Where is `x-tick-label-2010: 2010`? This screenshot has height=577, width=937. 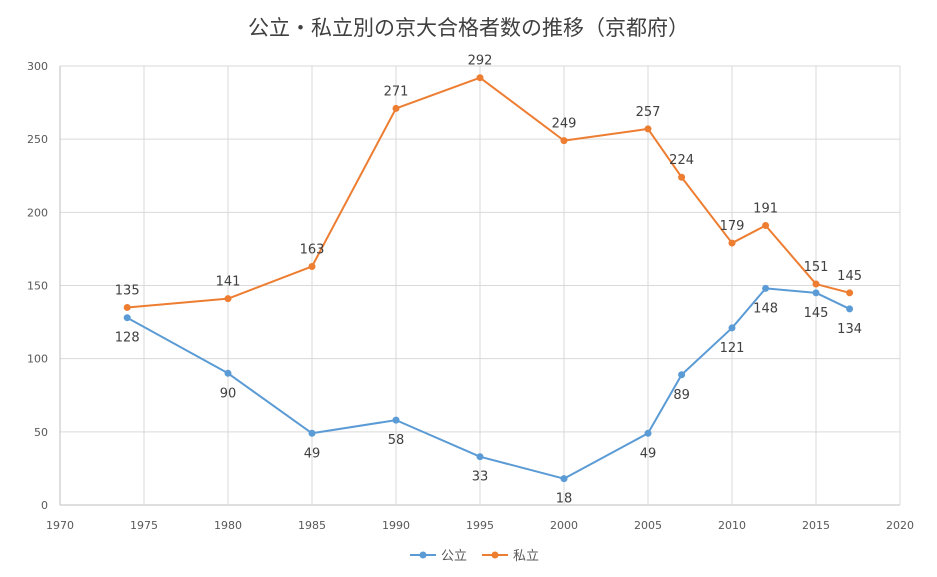 x-tick-label-2010: 2010 is located at coordinates (732, 525).